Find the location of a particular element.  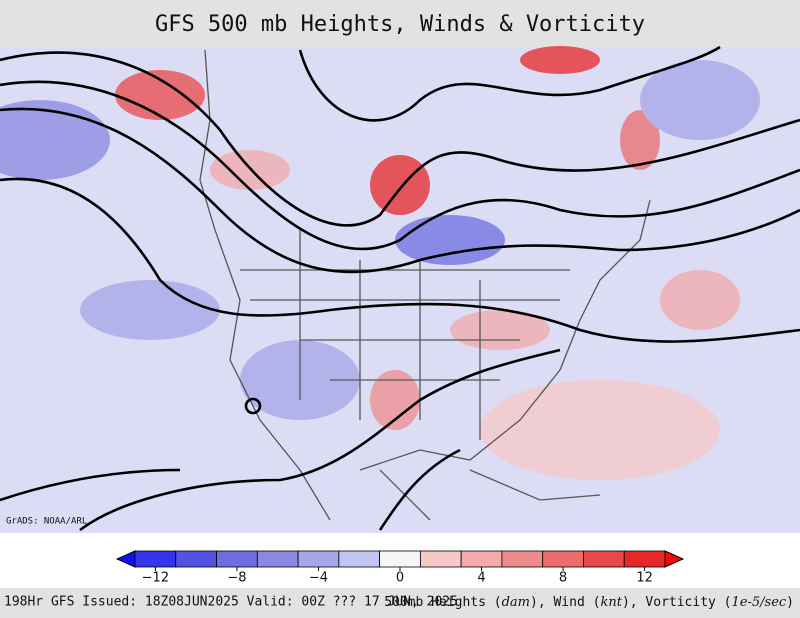

footer-bar is located at coordinates (400, 603).